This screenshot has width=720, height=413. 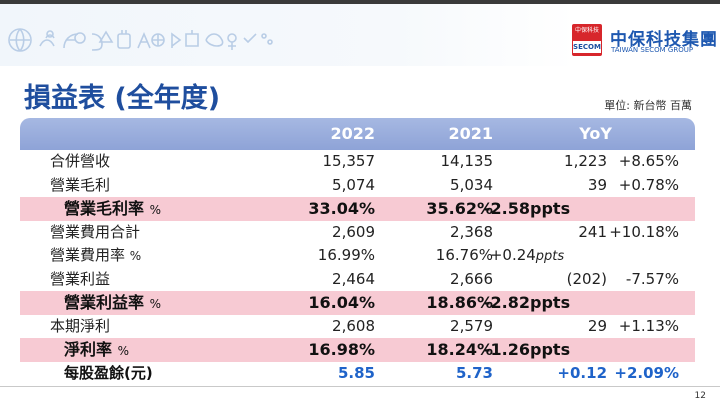 What do you see at coordinates (664, 40) in the screenshot?
I see `logo-company-name: 中保科技集團` at bounding box center [664, 40].